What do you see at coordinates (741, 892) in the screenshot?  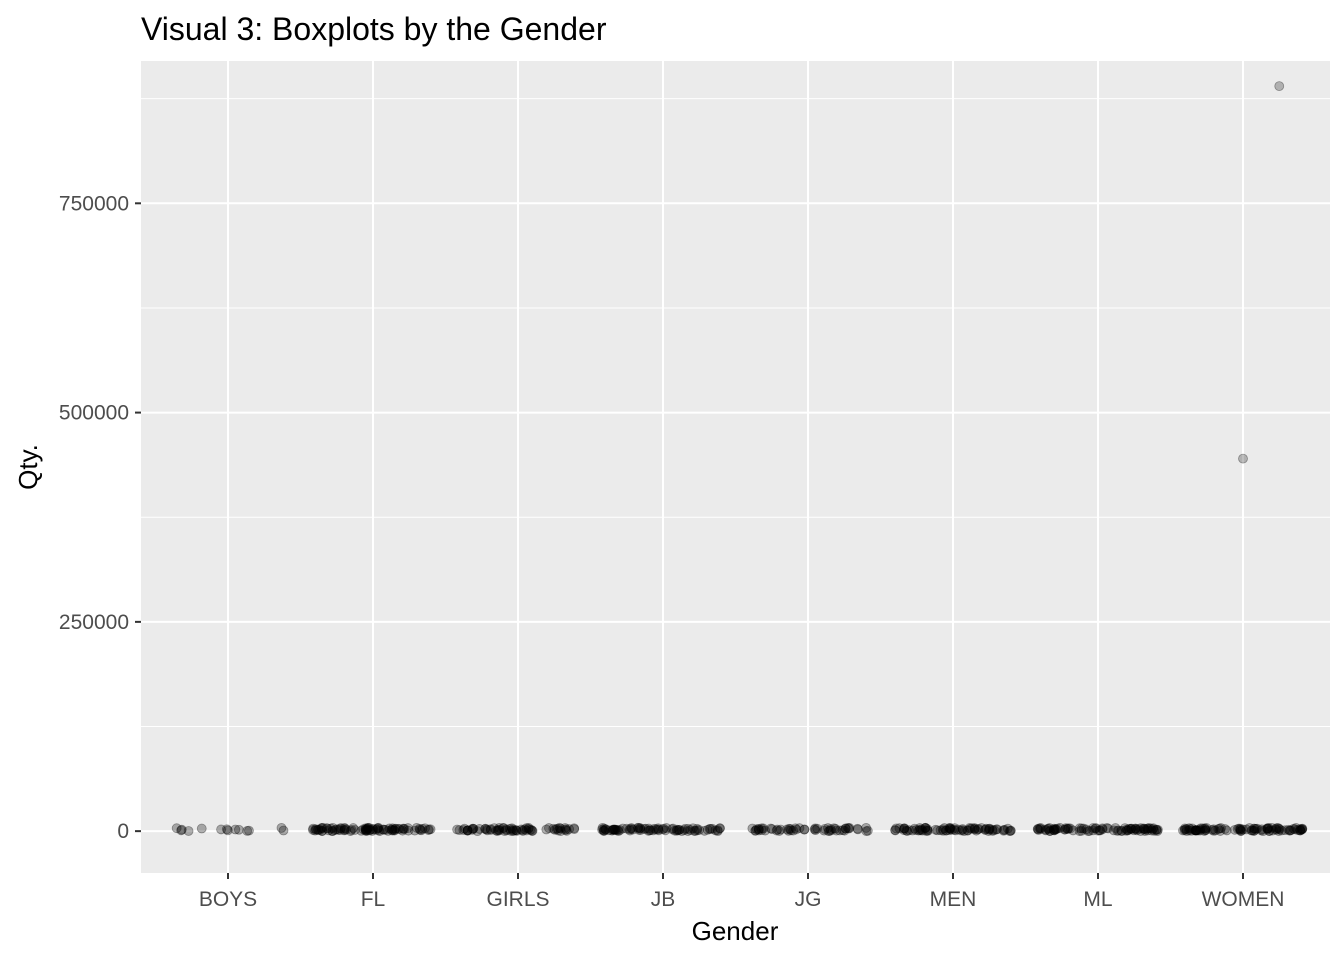 I see `x-axis: BOYS FL GIRLS JB JG MEN ML WOMEN` at bounding box center [741, 892].